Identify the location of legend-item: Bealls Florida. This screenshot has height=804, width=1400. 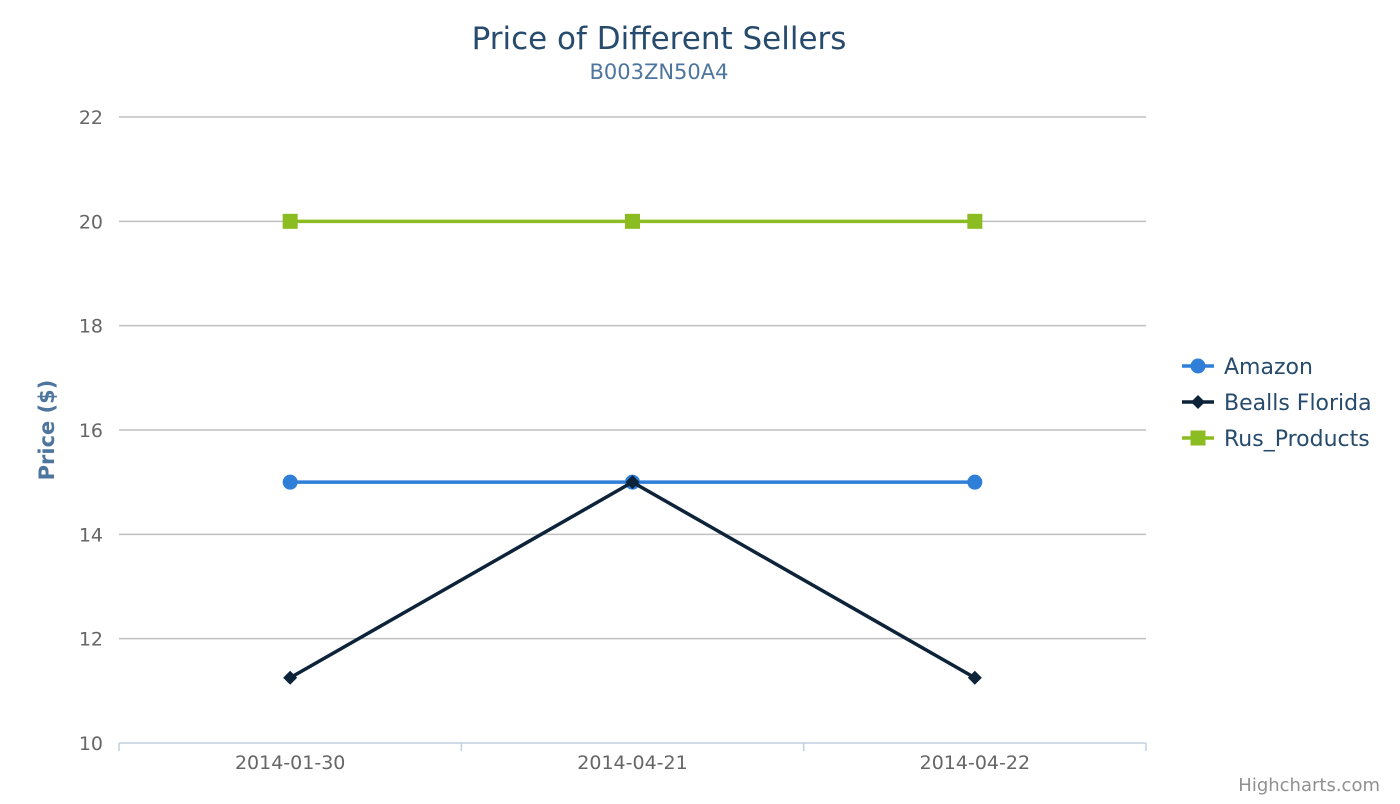
(1277, 403).